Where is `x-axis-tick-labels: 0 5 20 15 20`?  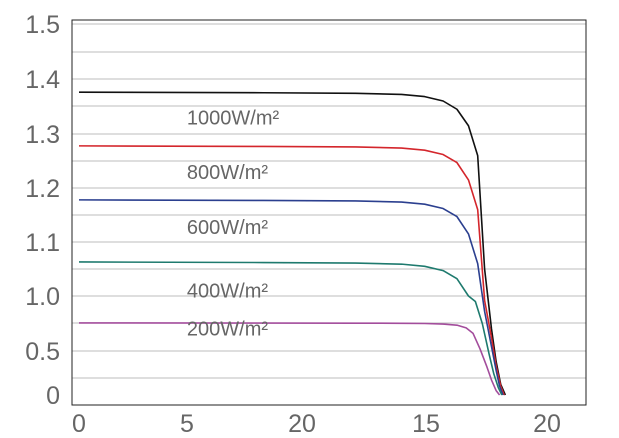
x-axis-tick-labels: 0 5 20 15 20 is located at coordinates (316, 424).